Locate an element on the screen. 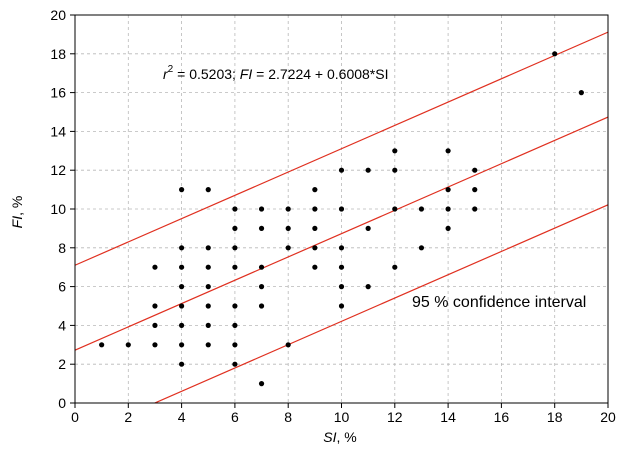 The image size is (620, 450). y-tick-label: 2 is located at coordinates (62, 364).